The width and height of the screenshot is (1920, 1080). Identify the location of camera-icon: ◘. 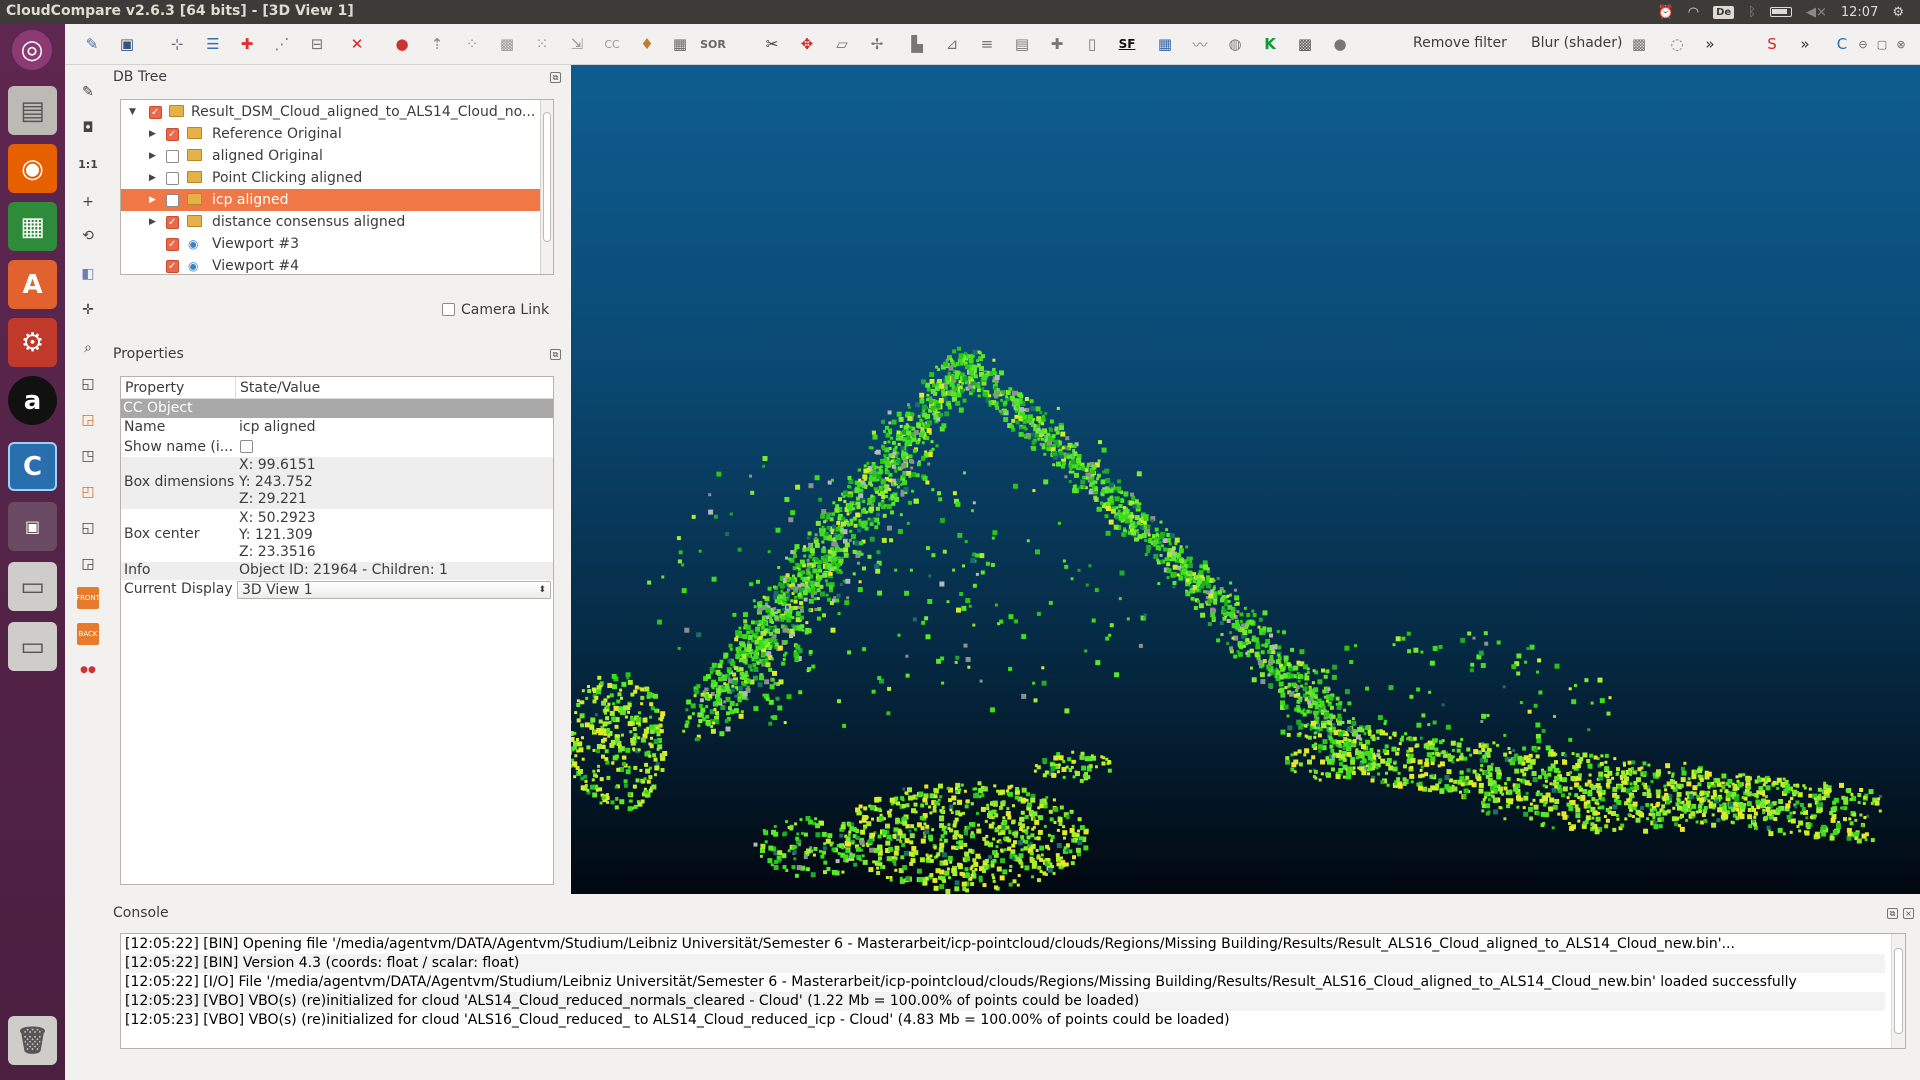
(88, 128).